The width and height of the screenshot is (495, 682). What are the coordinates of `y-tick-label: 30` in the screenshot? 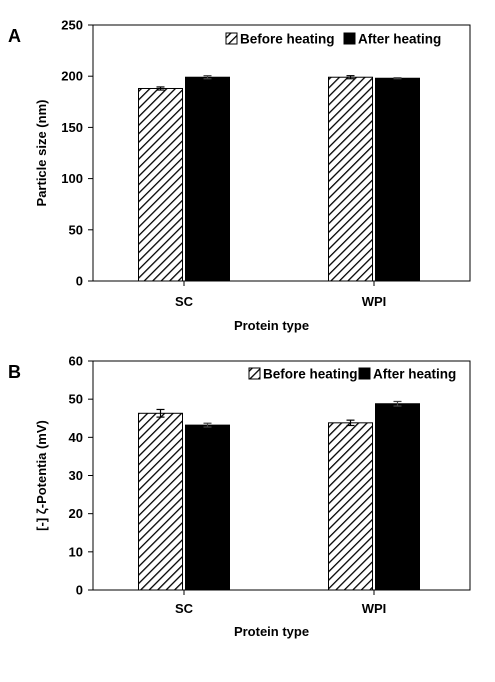 It's located at (76, 475).